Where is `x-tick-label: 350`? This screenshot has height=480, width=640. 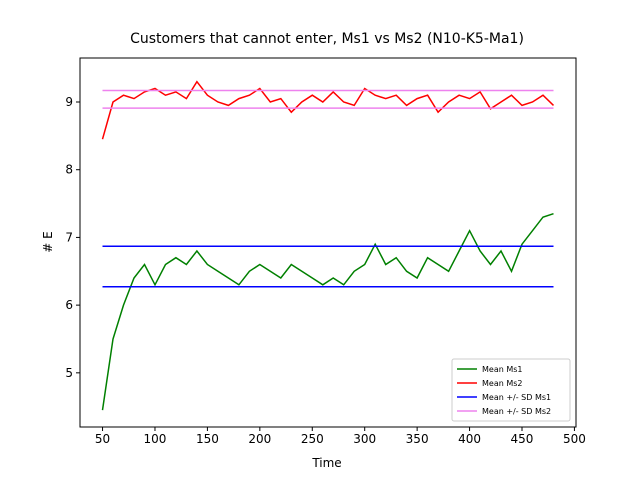
x-tick-label: 350 is located at coordinates (417, 439).